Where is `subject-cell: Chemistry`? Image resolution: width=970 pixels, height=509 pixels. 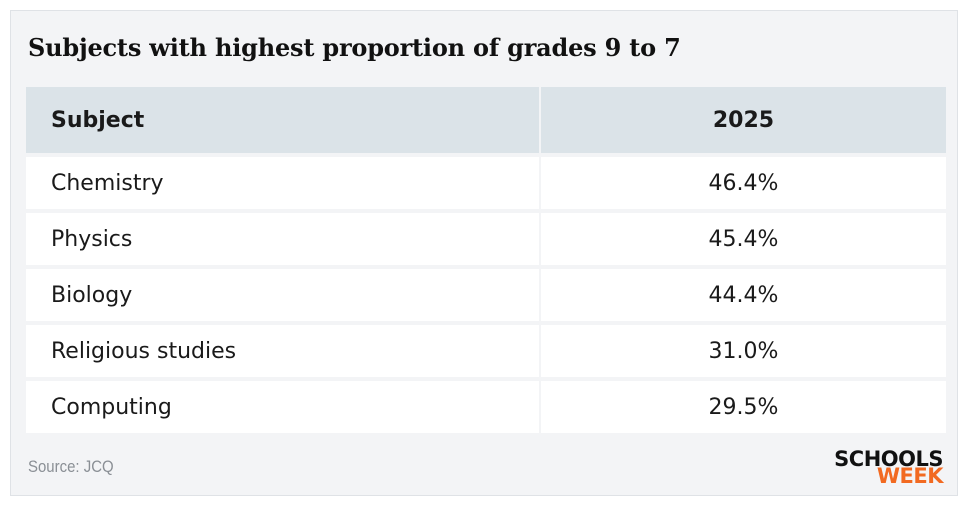 subject-cell: Chemistry is located at coordinates (282, 183).